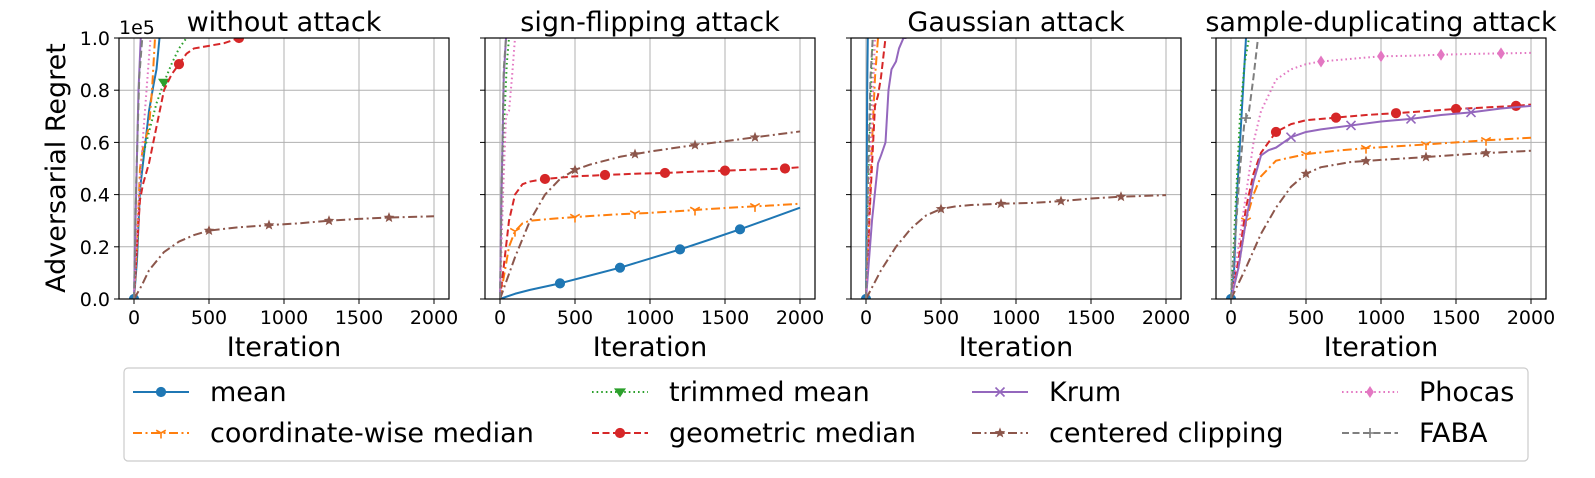  What do you see at coordinates (650, 22) in the screenshot?
I see `panel-title: sign-flipping attack` at bounding box center [650, 22].